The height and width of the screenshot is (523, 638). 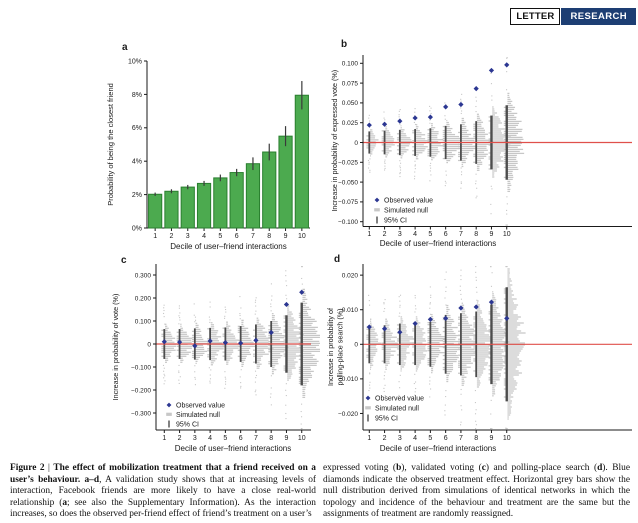 What do you see at coordinates (348, 222) in the screenshot?
I see `svg-text: −0.100` at bounding box center [348, 222].